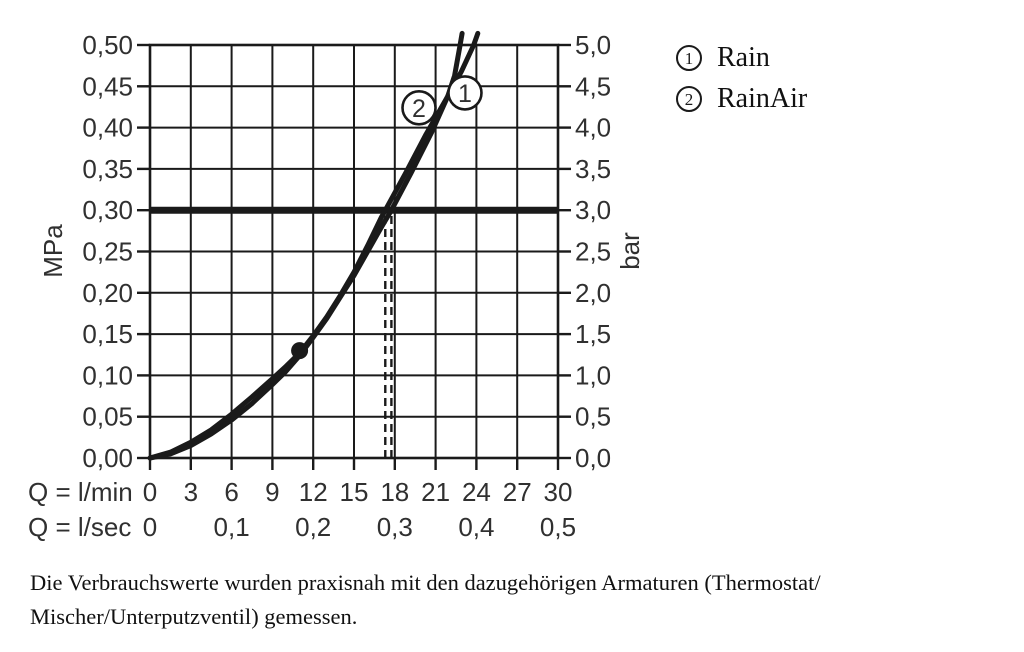  I want to click on x-tick-label: 21, so click(435, 492).